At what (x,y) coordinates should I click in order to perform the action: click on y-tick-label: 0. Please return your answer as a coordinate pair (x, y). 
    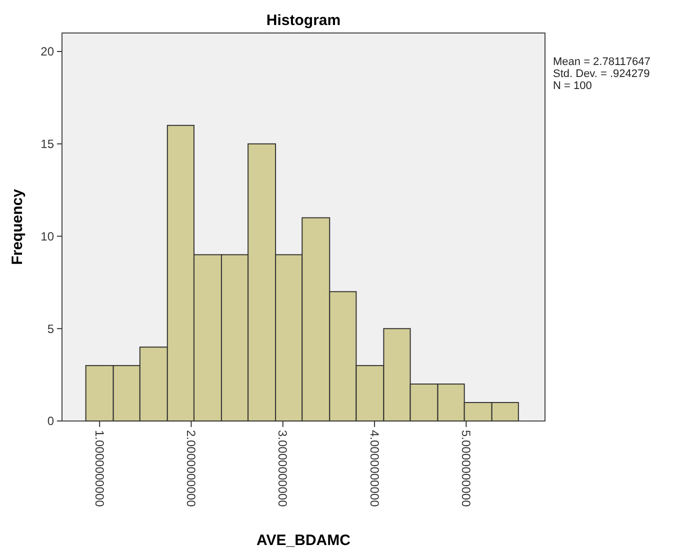
    Looking at the image, I should click on (50, 421).